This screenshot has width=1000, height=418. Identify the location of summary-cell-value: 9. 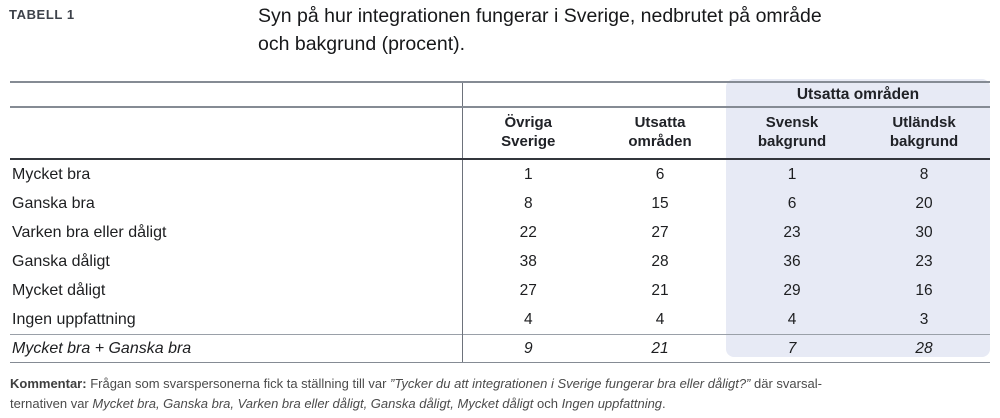
(528, 348).